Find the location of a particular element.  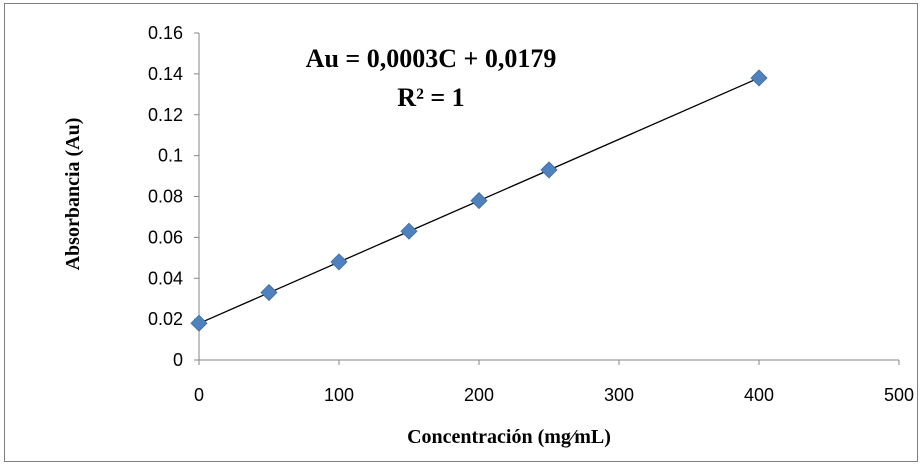

x-tick-label: 100 is located at coordinates (339, 395).